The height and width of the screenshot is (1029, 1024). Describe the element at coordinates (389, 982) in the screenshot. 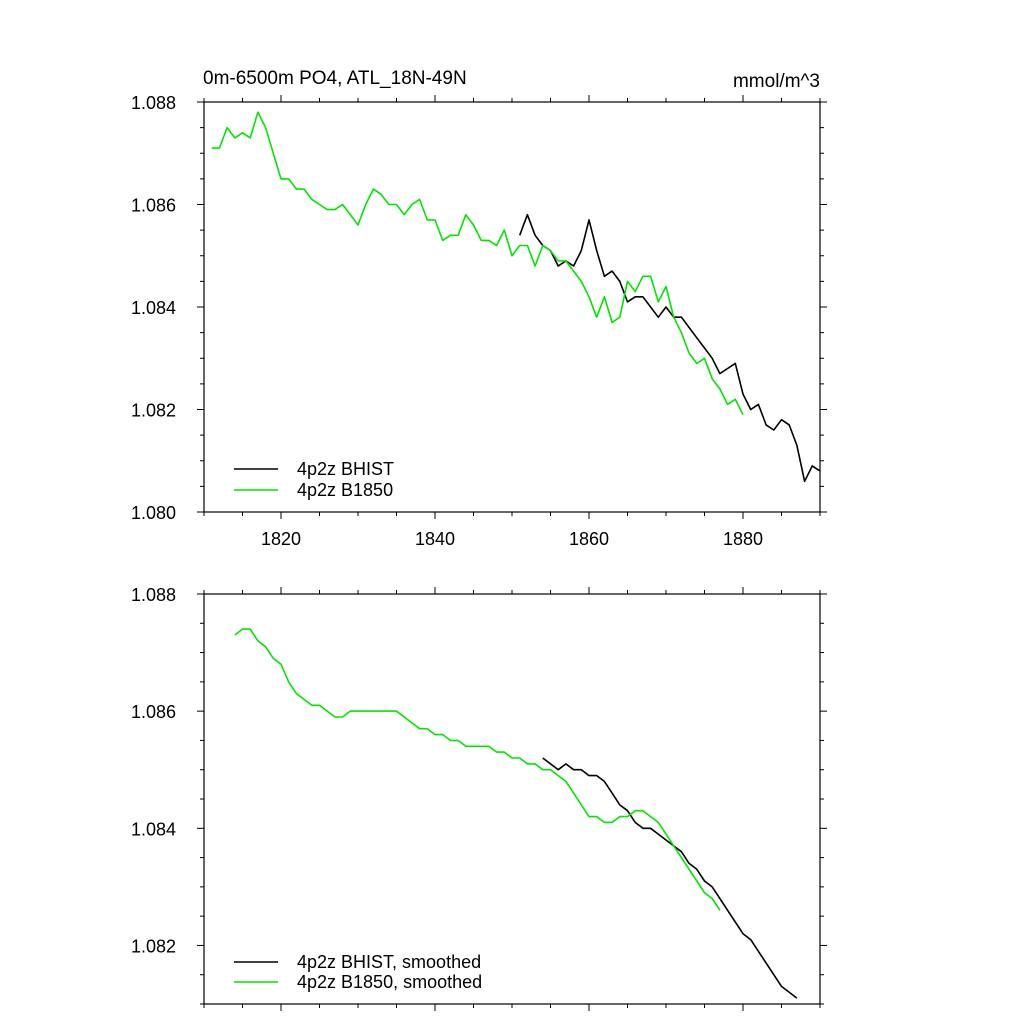

I see `bottom-legend-label-b1850: 4p2z B1850, smoothed` at that location.